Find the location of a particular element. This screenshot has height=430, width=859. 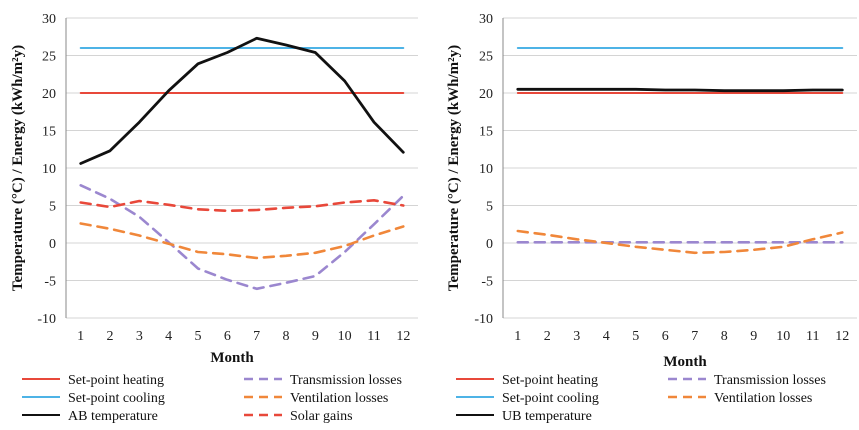

x-axis-title-right: Month is located at coordinates (685, 362).